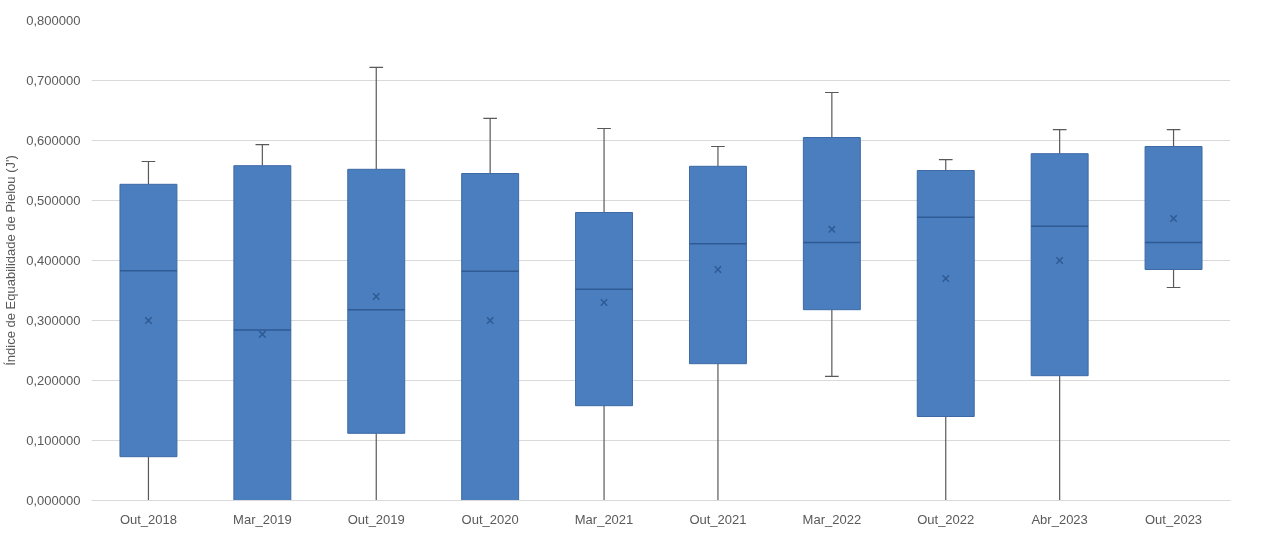 The width and height of the screenshot is (1267, 546). I want to click on y-tick-label: 0,200000, so click(53, 380).